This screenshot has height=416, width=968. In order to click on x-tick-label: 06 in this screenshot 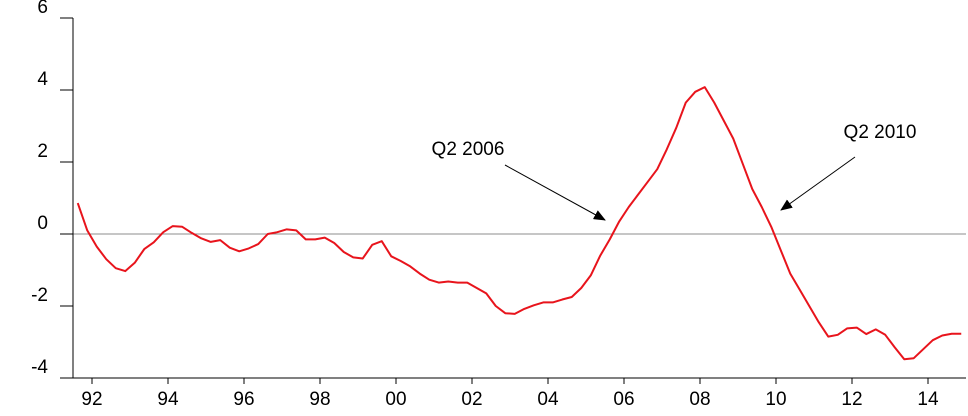, I will do `click(623, 399)`.